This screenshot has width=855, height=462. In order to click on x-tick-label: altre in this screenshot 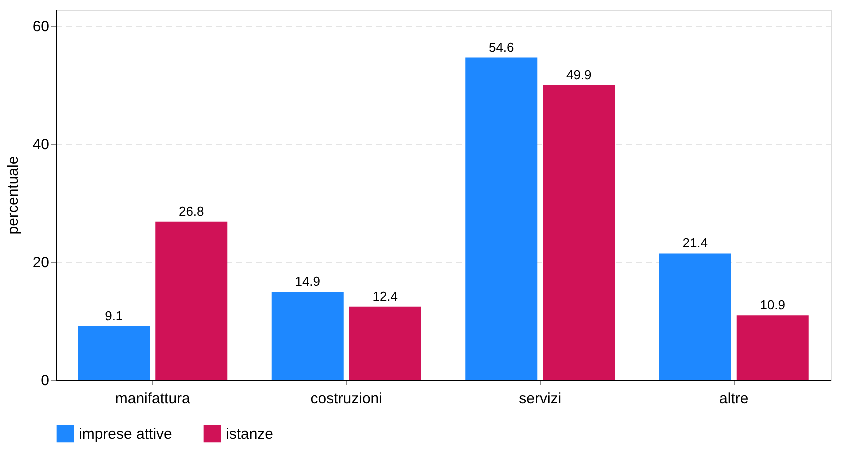, I will do `click(734, 399)`.